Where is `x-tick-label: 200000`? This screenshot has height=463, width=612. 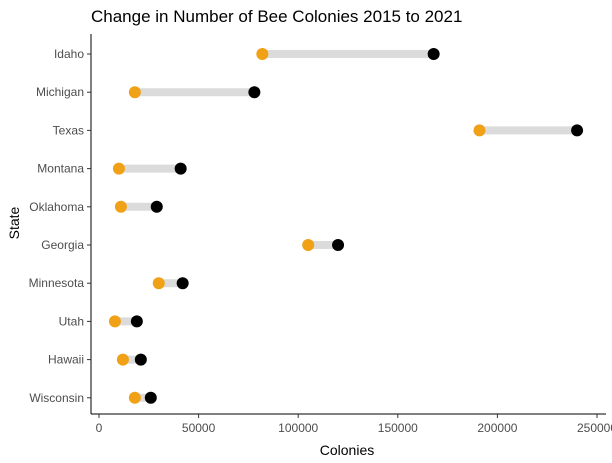
x-tick-label: 200000 is located at coordinates (497, 428).